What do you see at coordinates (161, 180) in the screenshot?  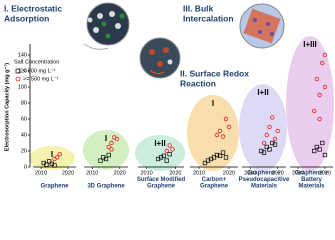 I see `panel-name: Surface Modified` at bounding box center [161, 180].